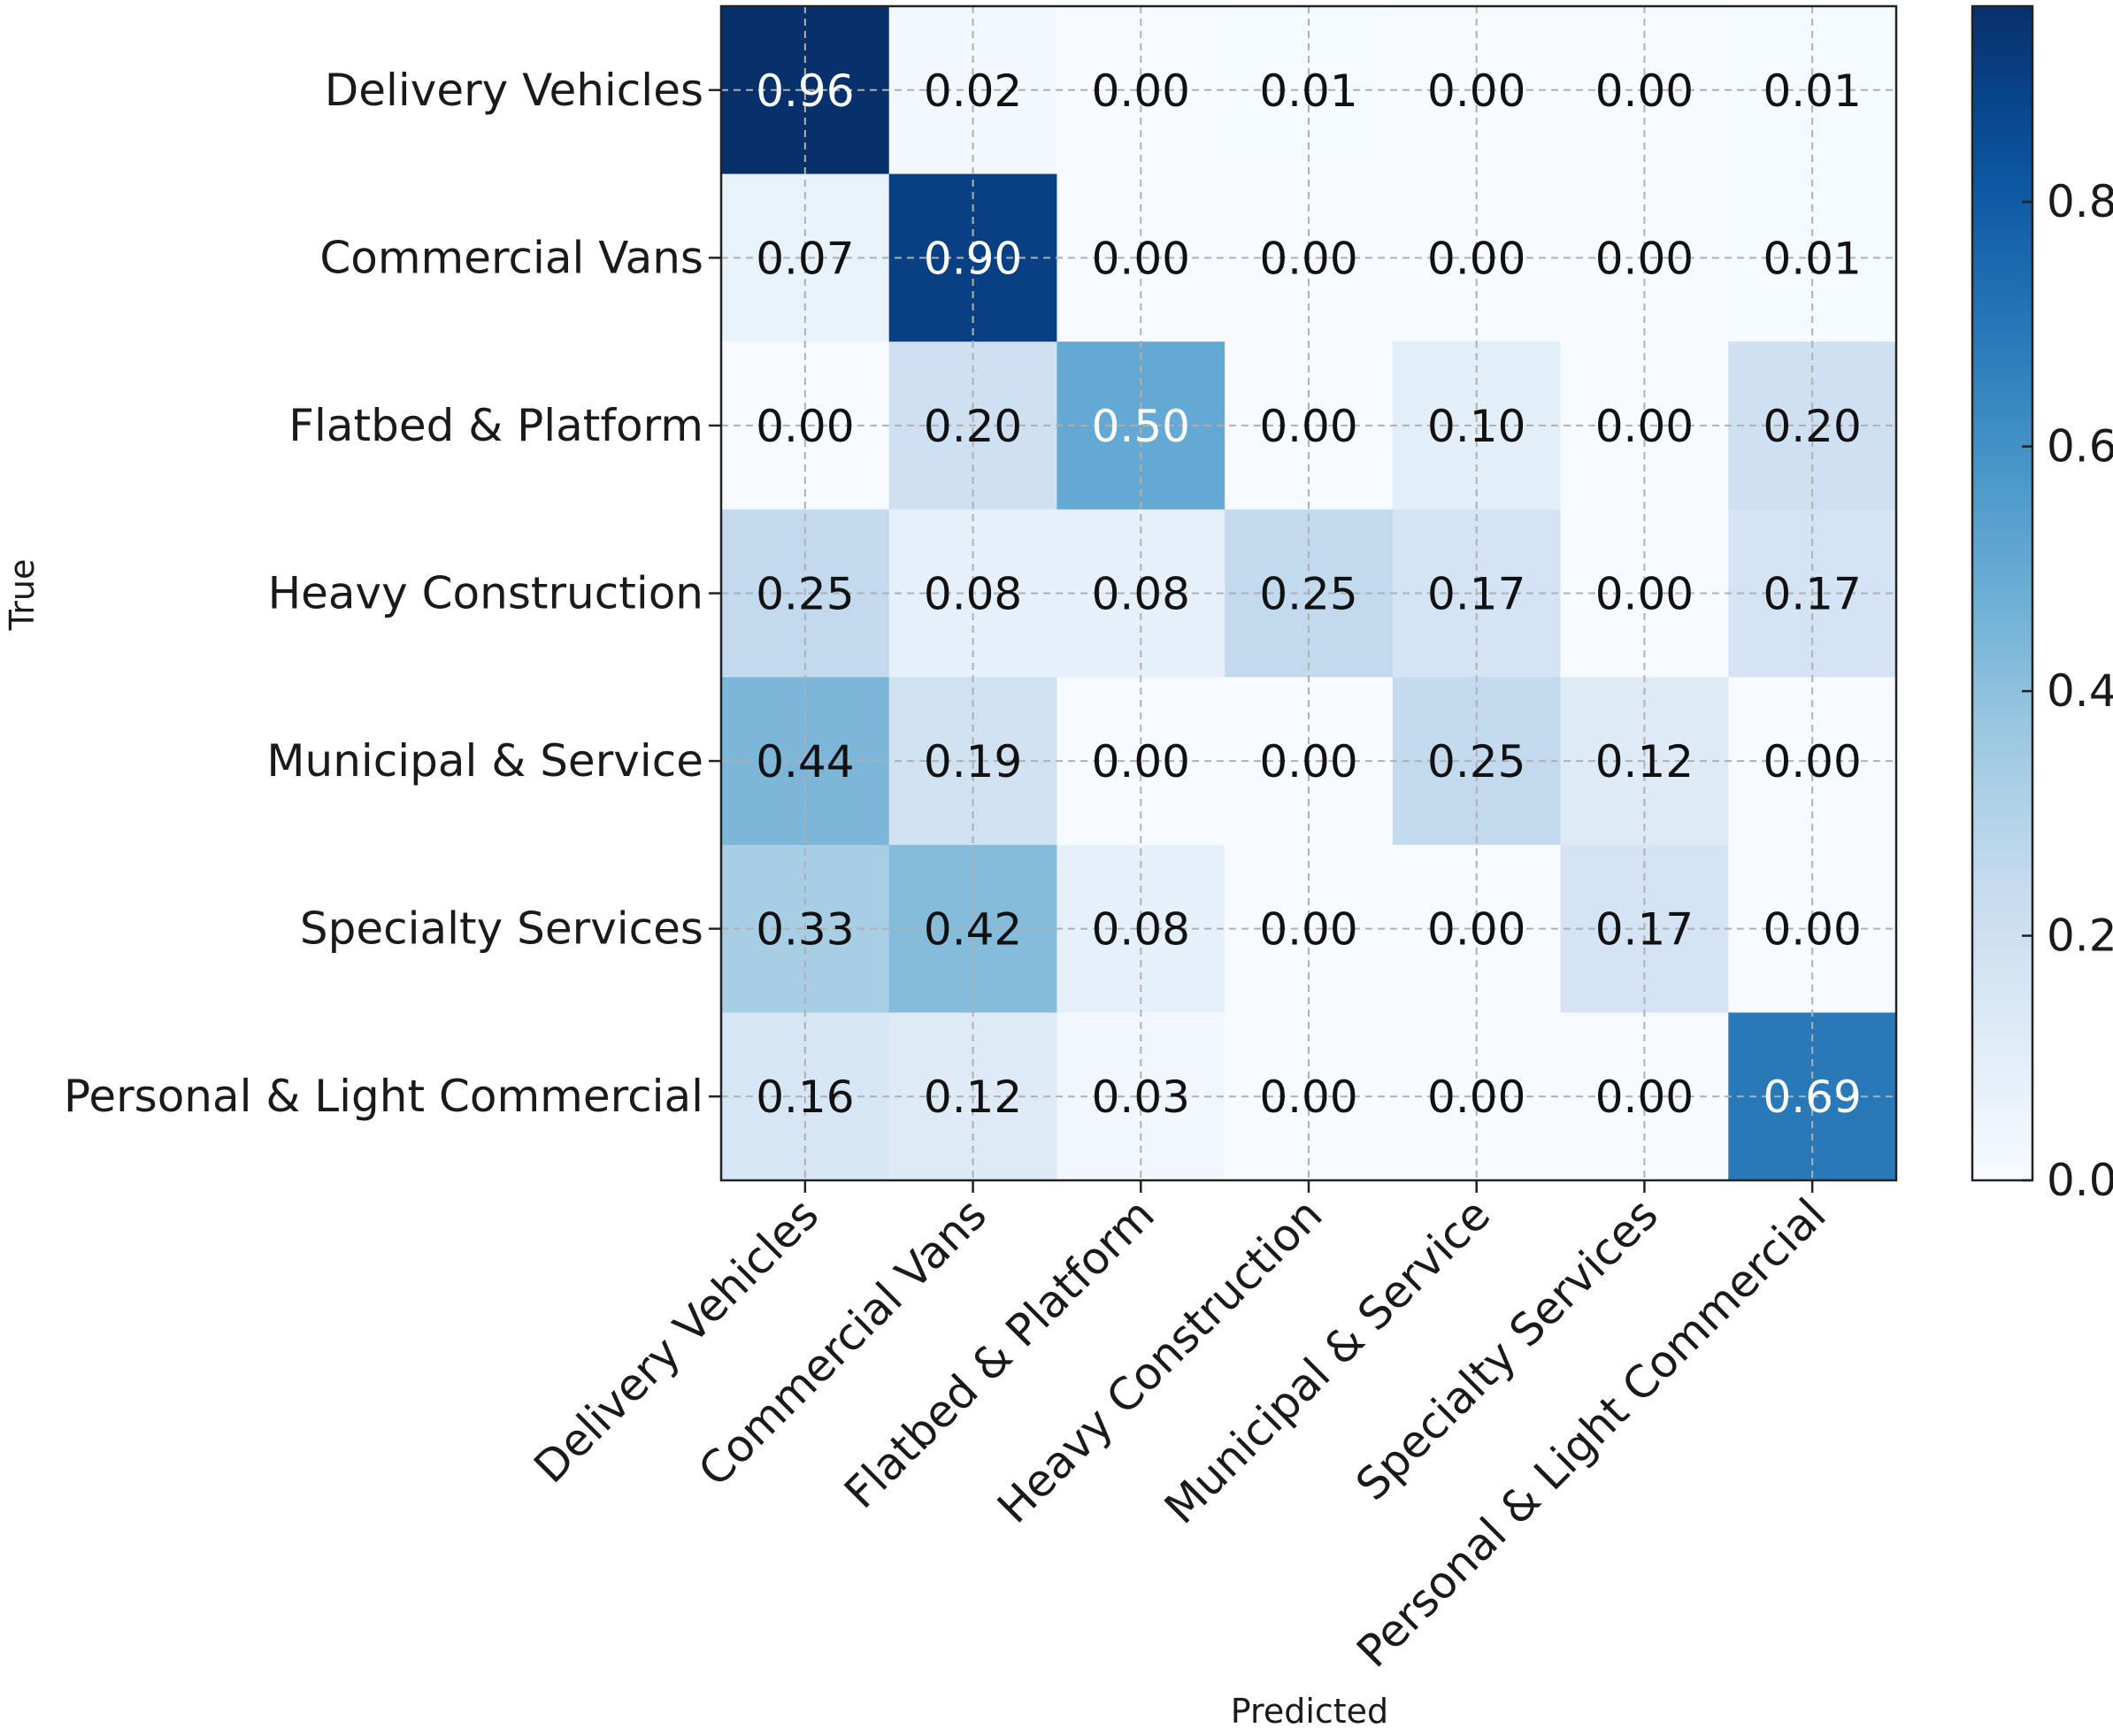 Image resolution: width=2113 pixels, height=1736 pixels. What do you see at coordinates (973, 761) in the screenshot?
I see `cell-value: 0.19` at bounding box center [973, 761].